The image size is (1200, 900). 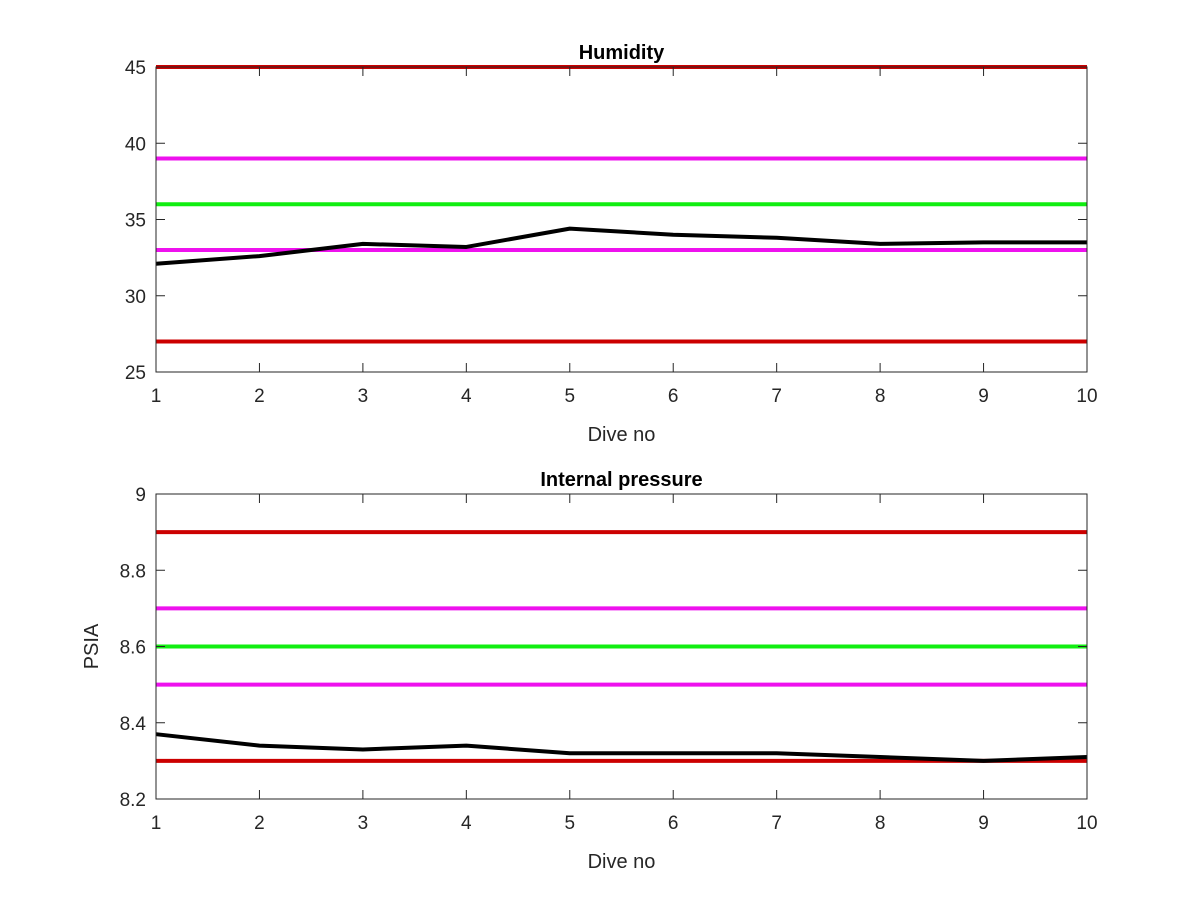 I want to click on y-tick-label: 35, so click(x=135, y=221).